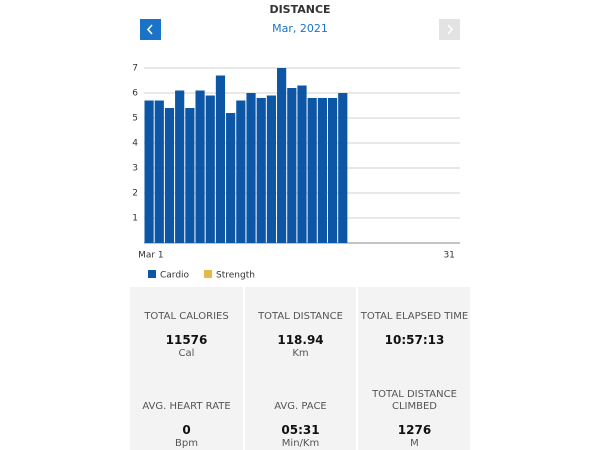 This screenshot has width=600, height=450. I want to click on stat-value: 10:57:13, so click(414, 340).